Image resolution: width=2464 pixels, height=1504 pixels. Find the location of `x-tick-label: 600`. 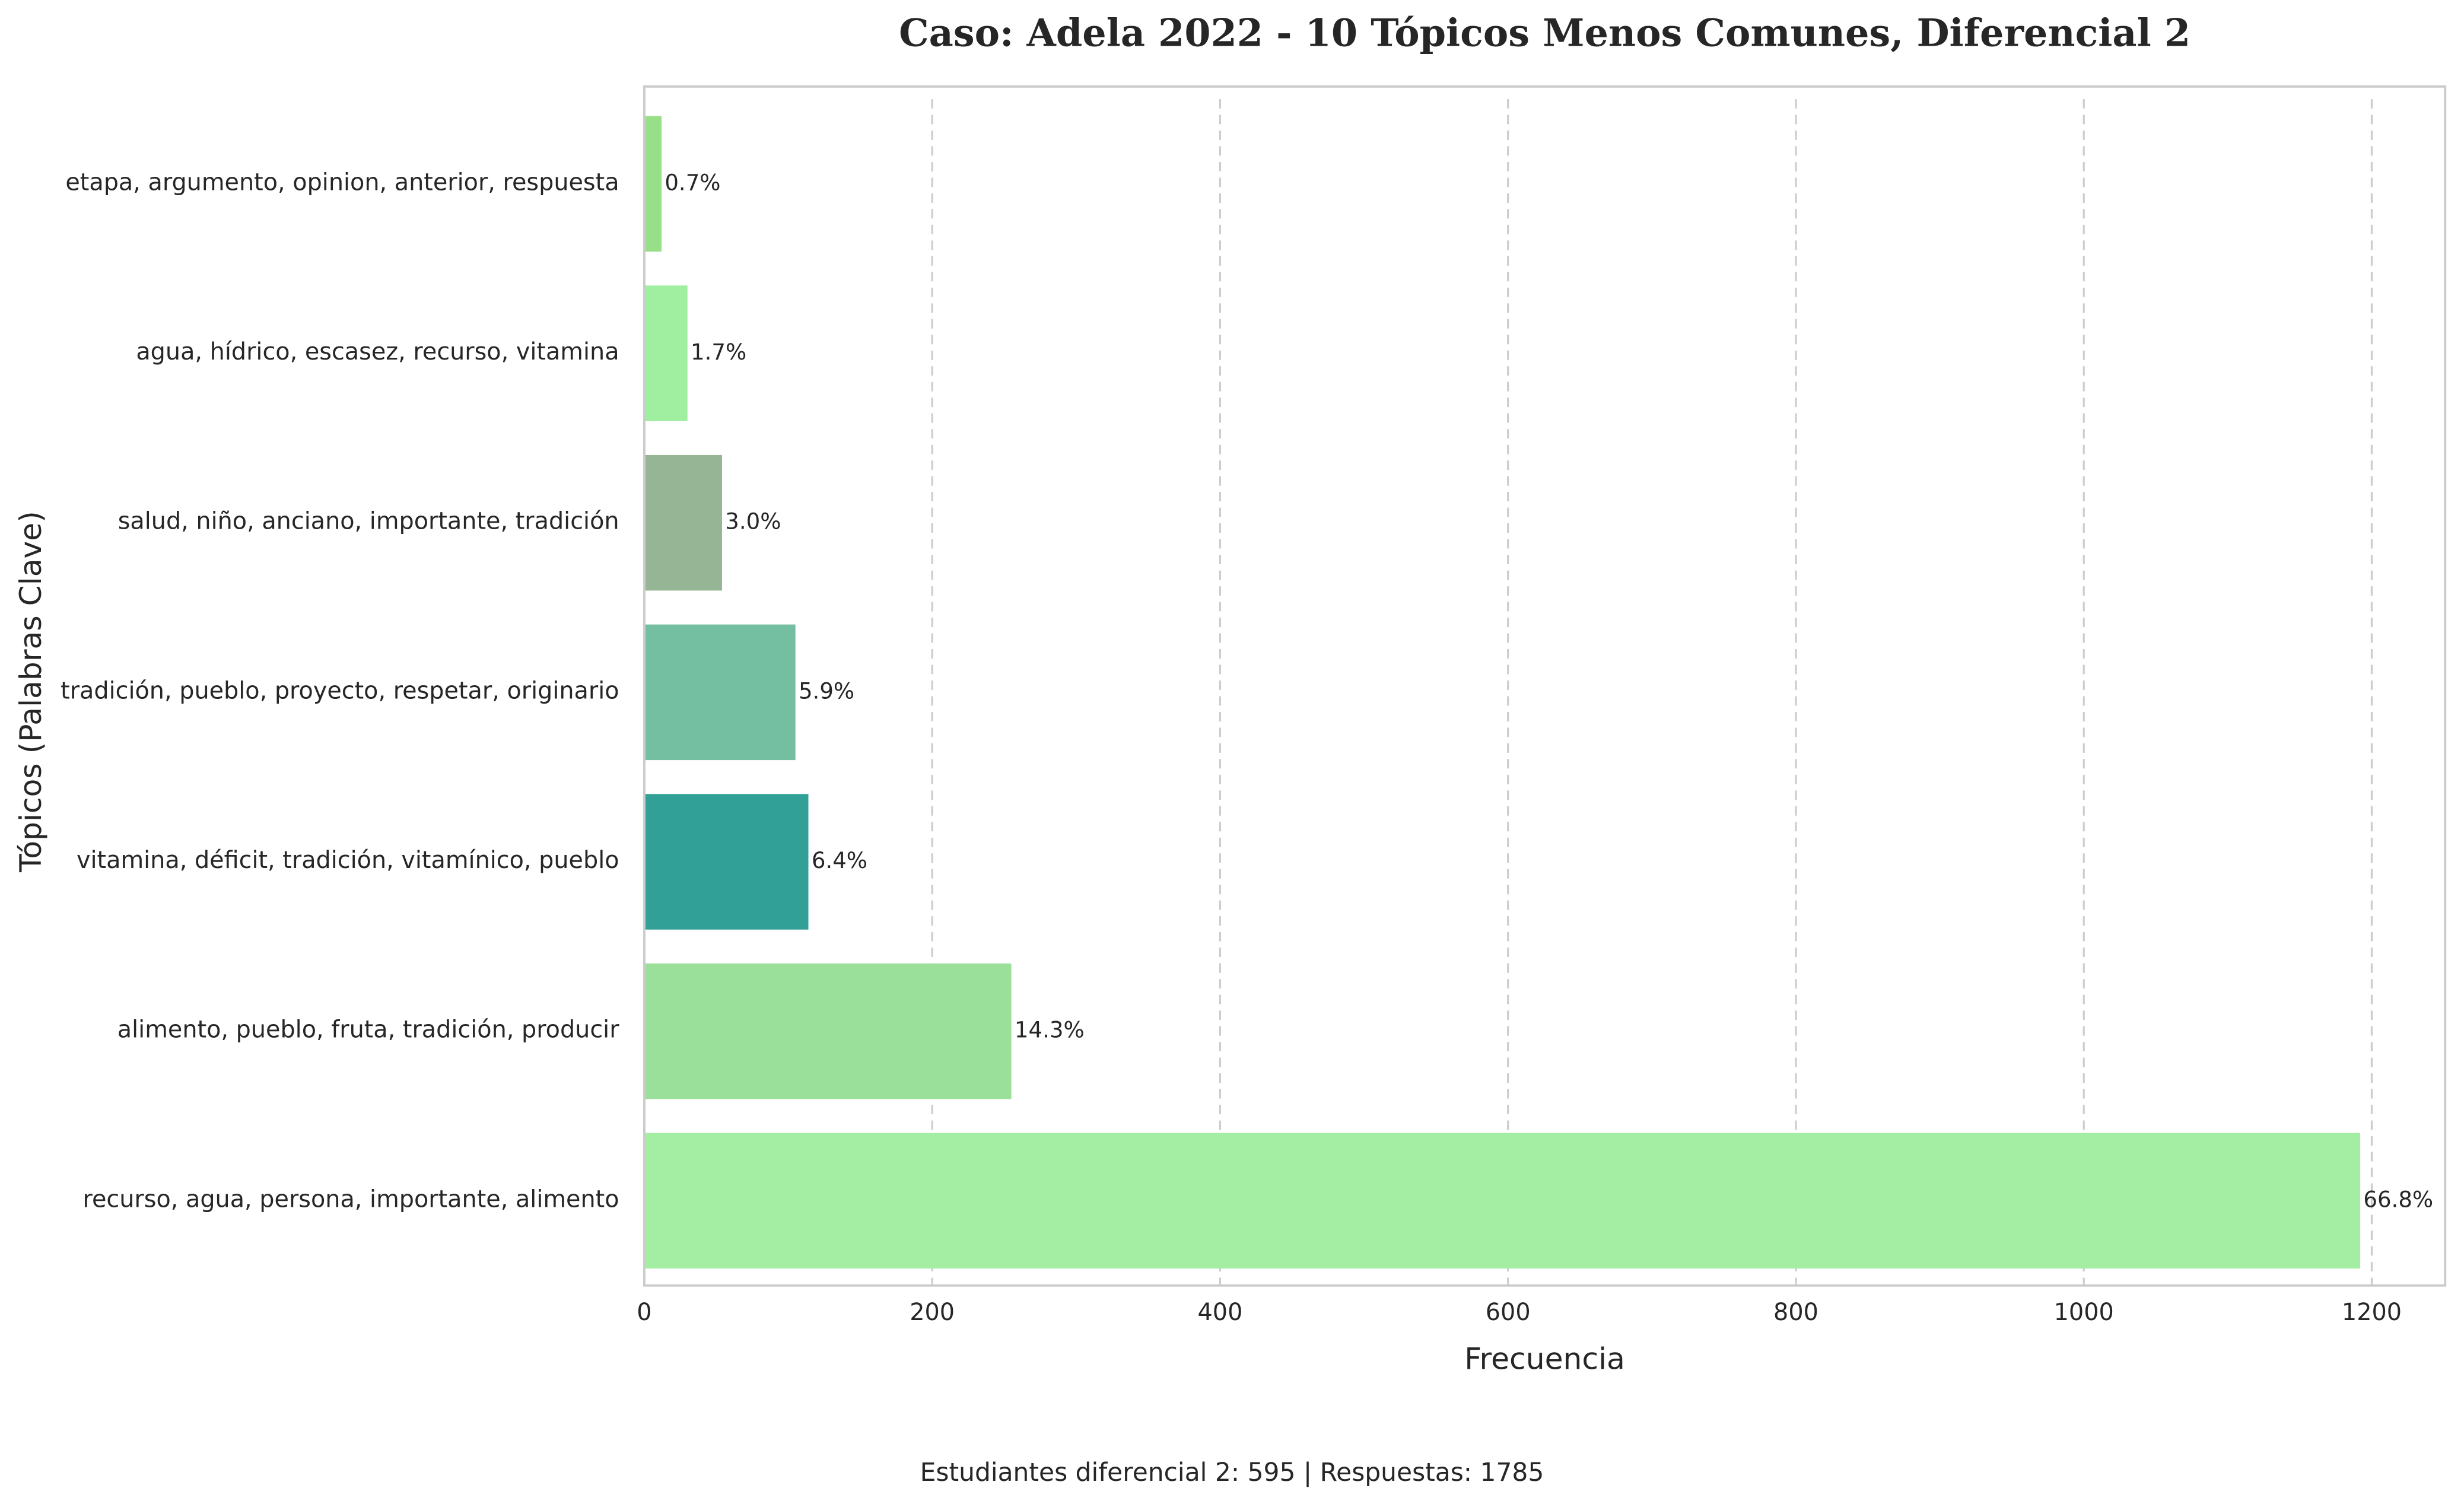

x-tick-label: 600 is located at coordinates (1508, 1312).